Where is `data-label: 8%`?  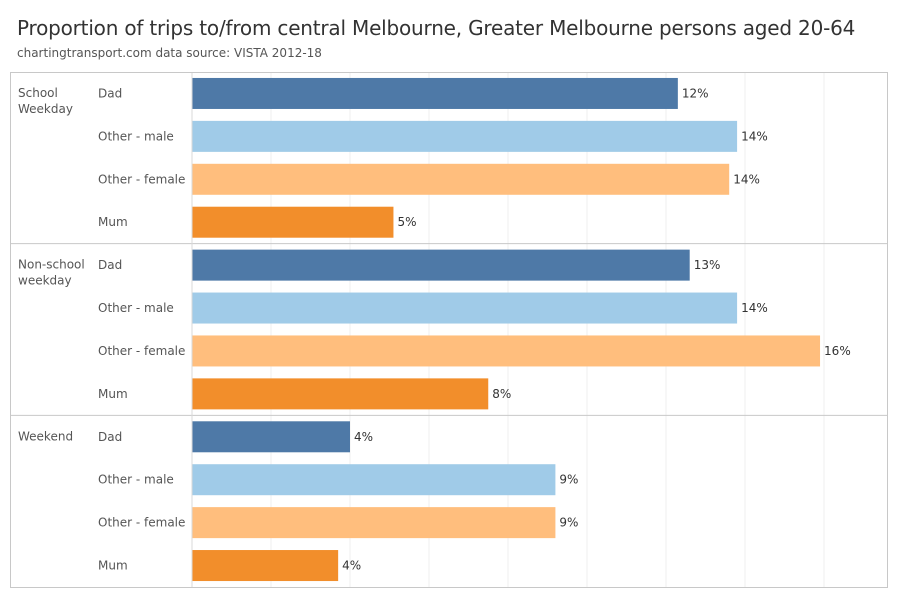 data-label: 8% is located at coordinates (501, 394).